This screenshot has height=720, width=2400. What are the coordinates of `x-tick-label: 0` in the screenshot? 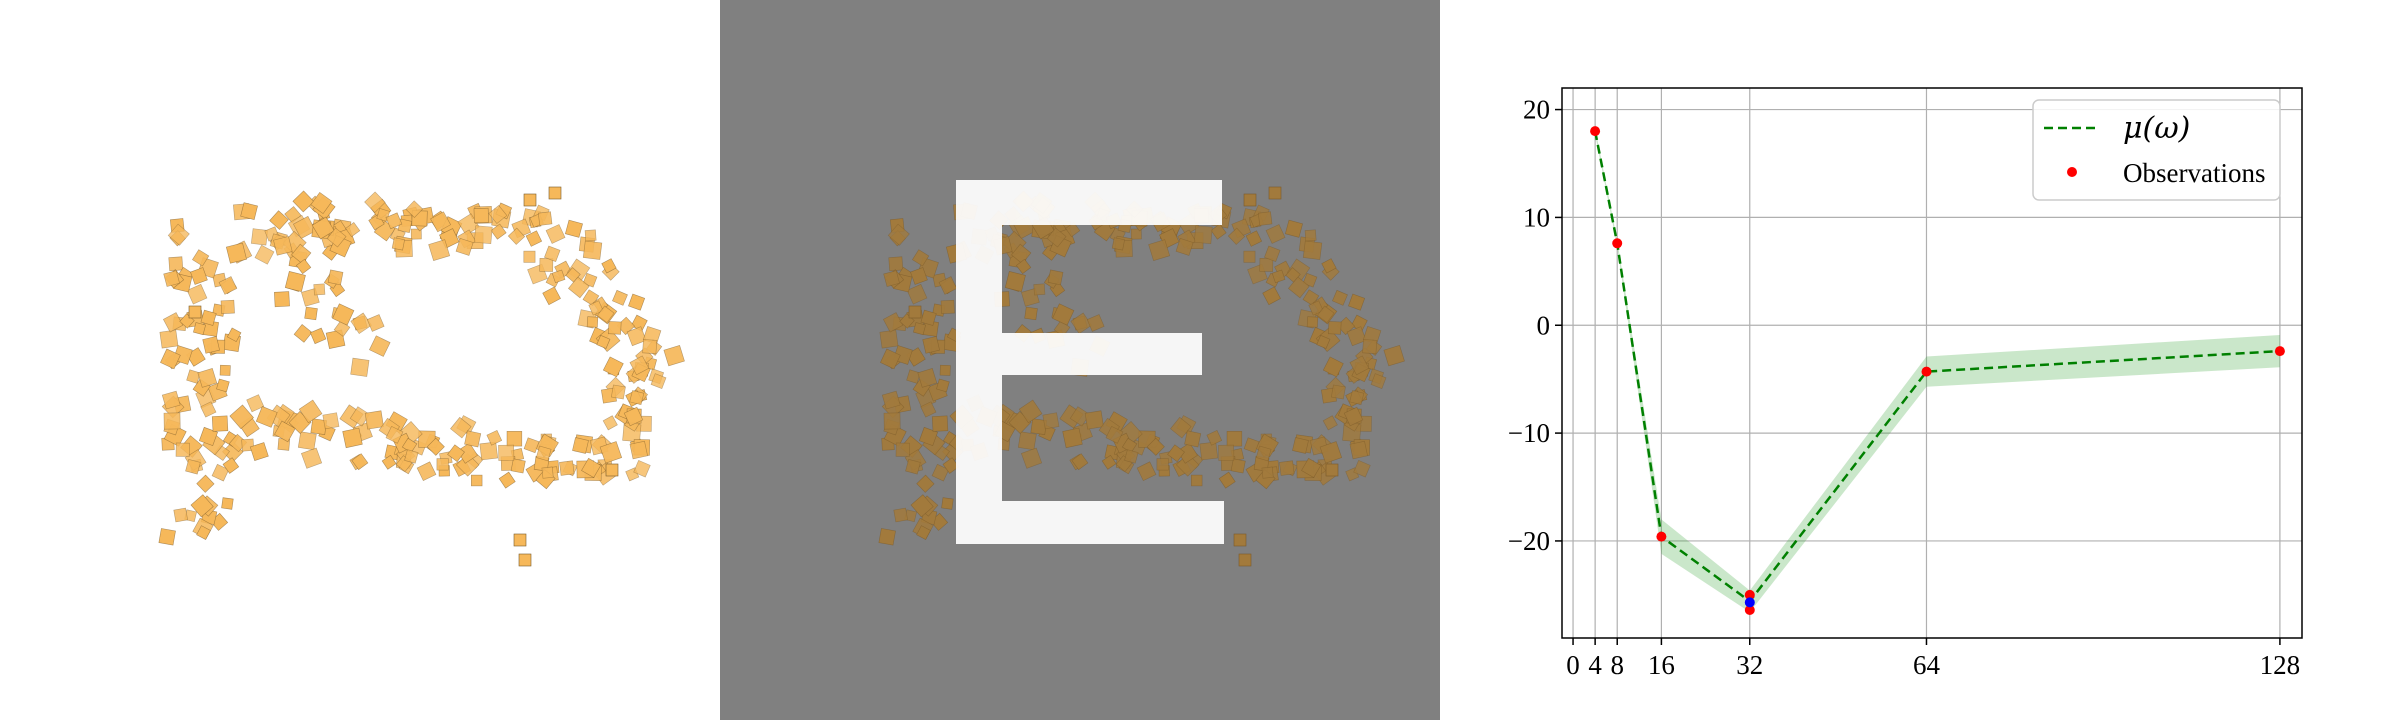 It's located at (1573, 665).